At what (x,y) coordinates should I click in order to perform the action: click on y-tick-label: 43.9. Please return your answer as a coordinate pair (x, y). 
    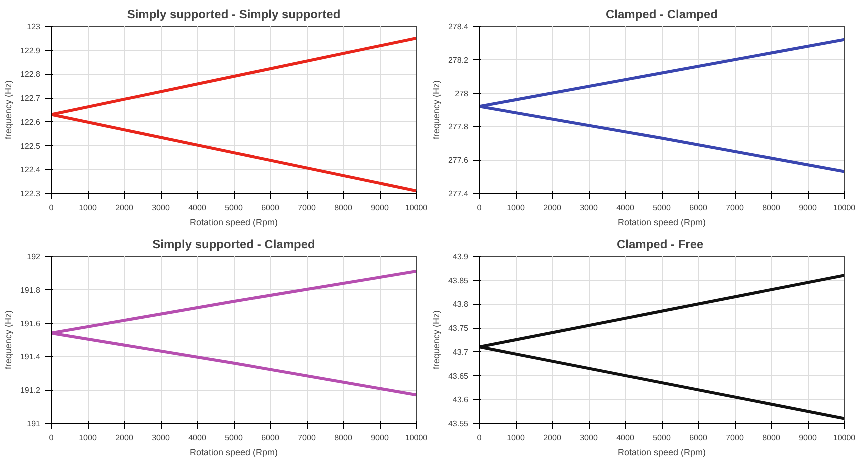
    Looking at the image, I should click on (461, 257).